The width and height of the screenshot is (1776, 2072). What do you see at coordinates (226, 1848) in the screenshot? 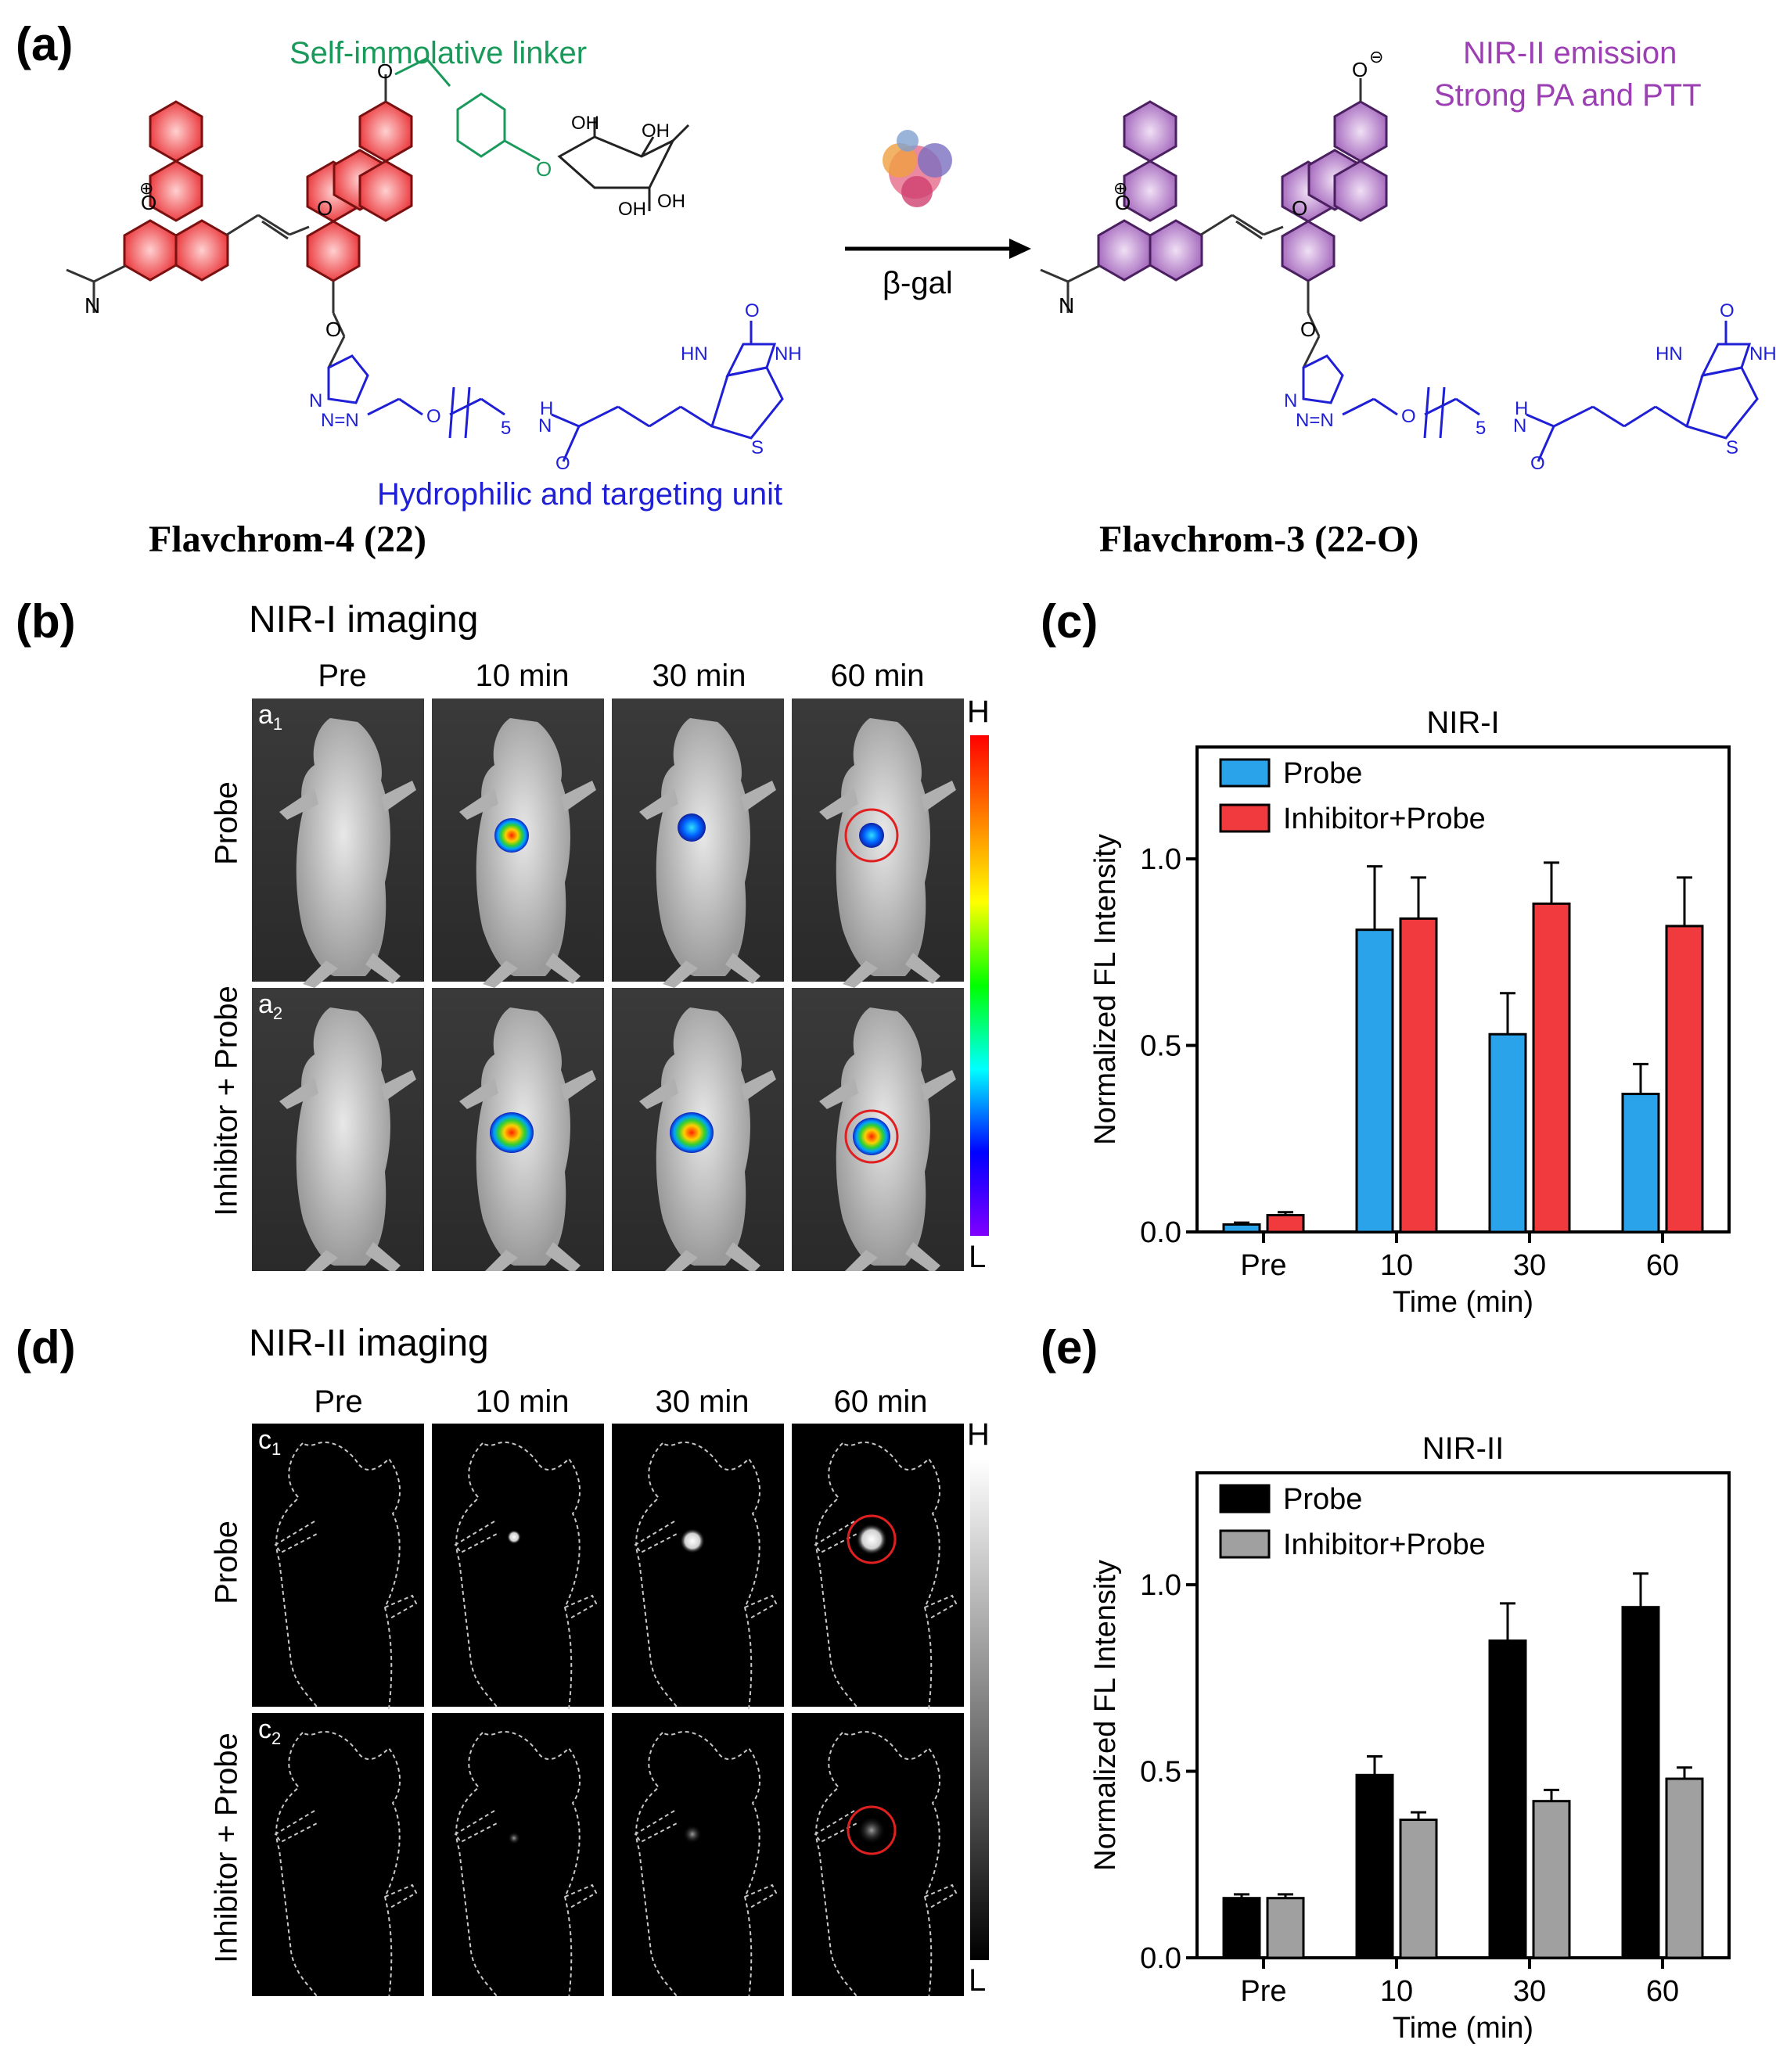
I see `nir2-row-inhibitor: Inhibitor + Probe` at bounding box center [226, 1848].